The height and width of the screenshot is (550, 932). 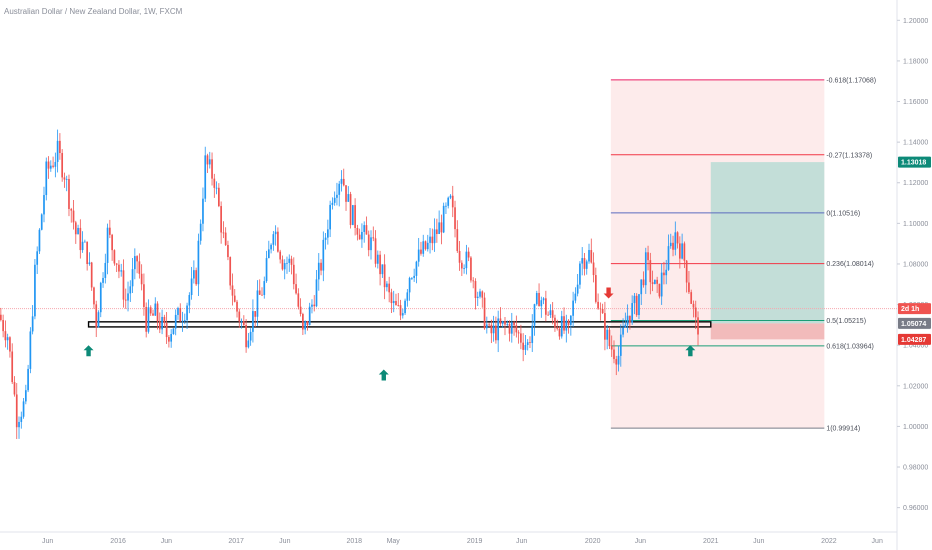 I want to click on y-tick-label: 1.00000, so click(x=915, y=427).